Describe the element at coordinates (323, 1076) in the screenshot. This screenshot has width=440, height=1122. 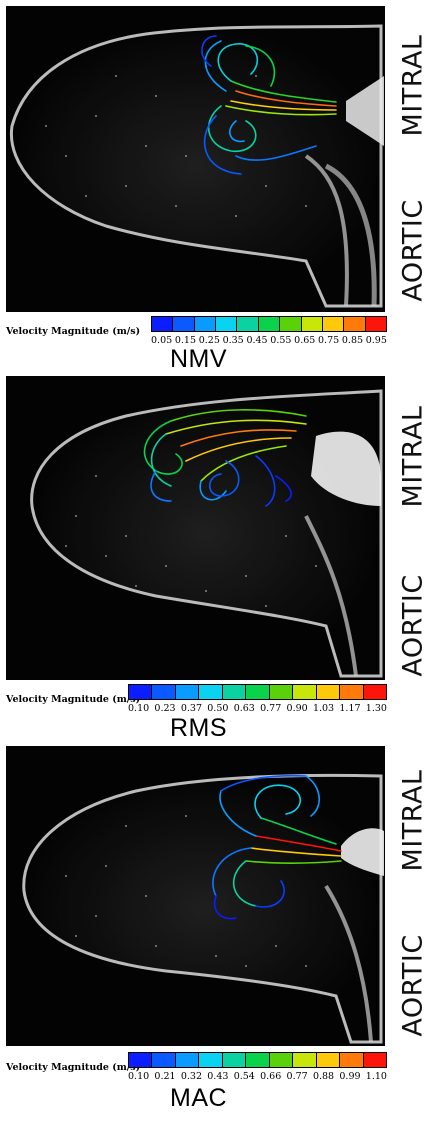
I see `colorbar-tick-label: 0.88` at that location.